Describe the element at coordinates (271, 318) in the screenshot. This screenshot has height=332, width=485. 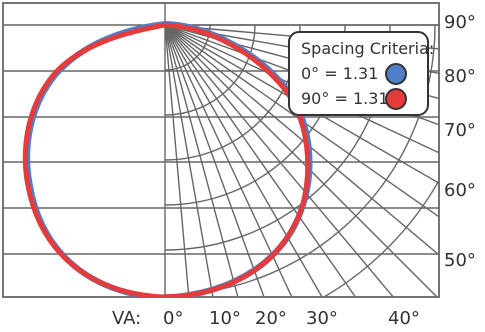
I see `x-tick-label-20: 20°` at that location.